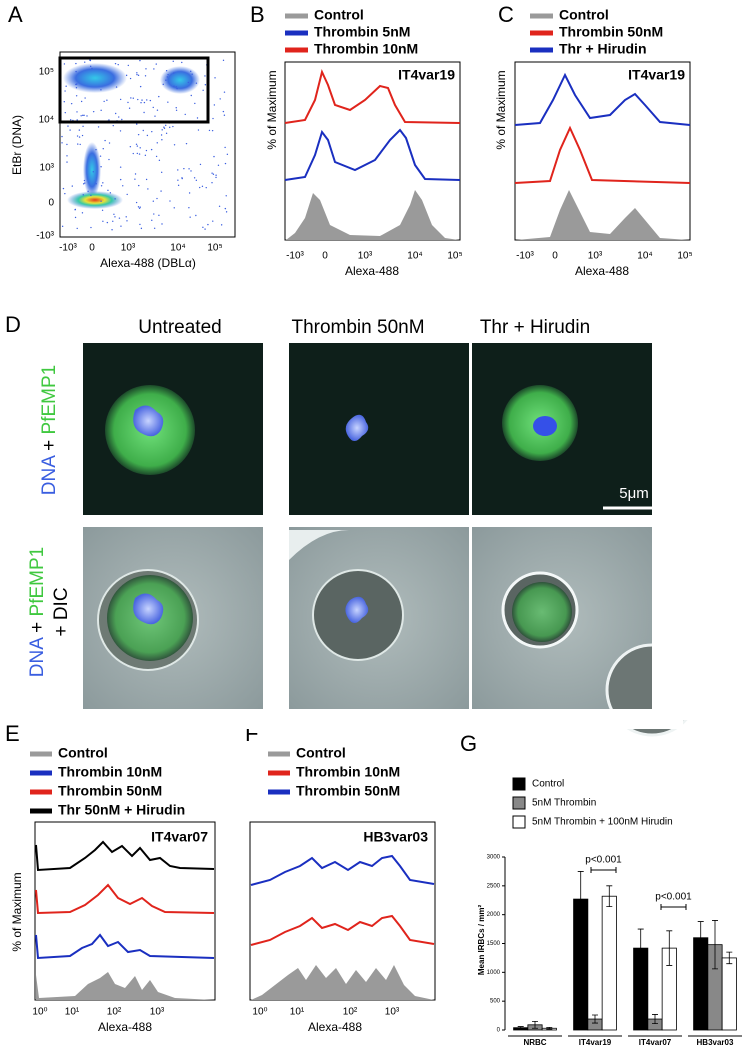 The width and height of the screenshot is (750, 1048). I want to click on legend-label: Thrombin 50nM, so click(611, 32).